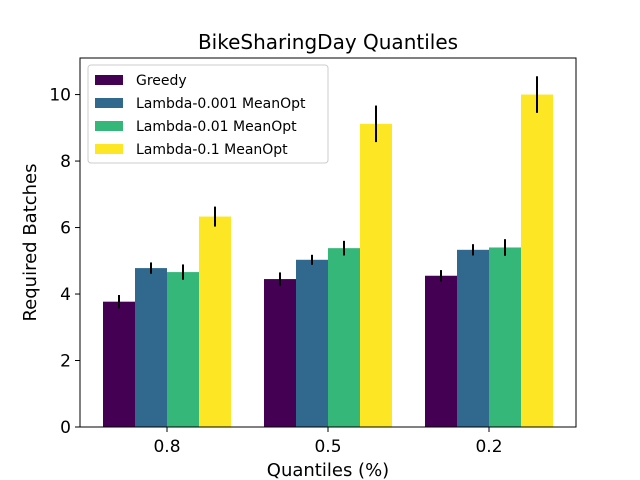 The image size is (640, 480). Describe the element at coordinates (166, 447) in the screenshot. I see `x-tick-label-0: 0.8` at that location.